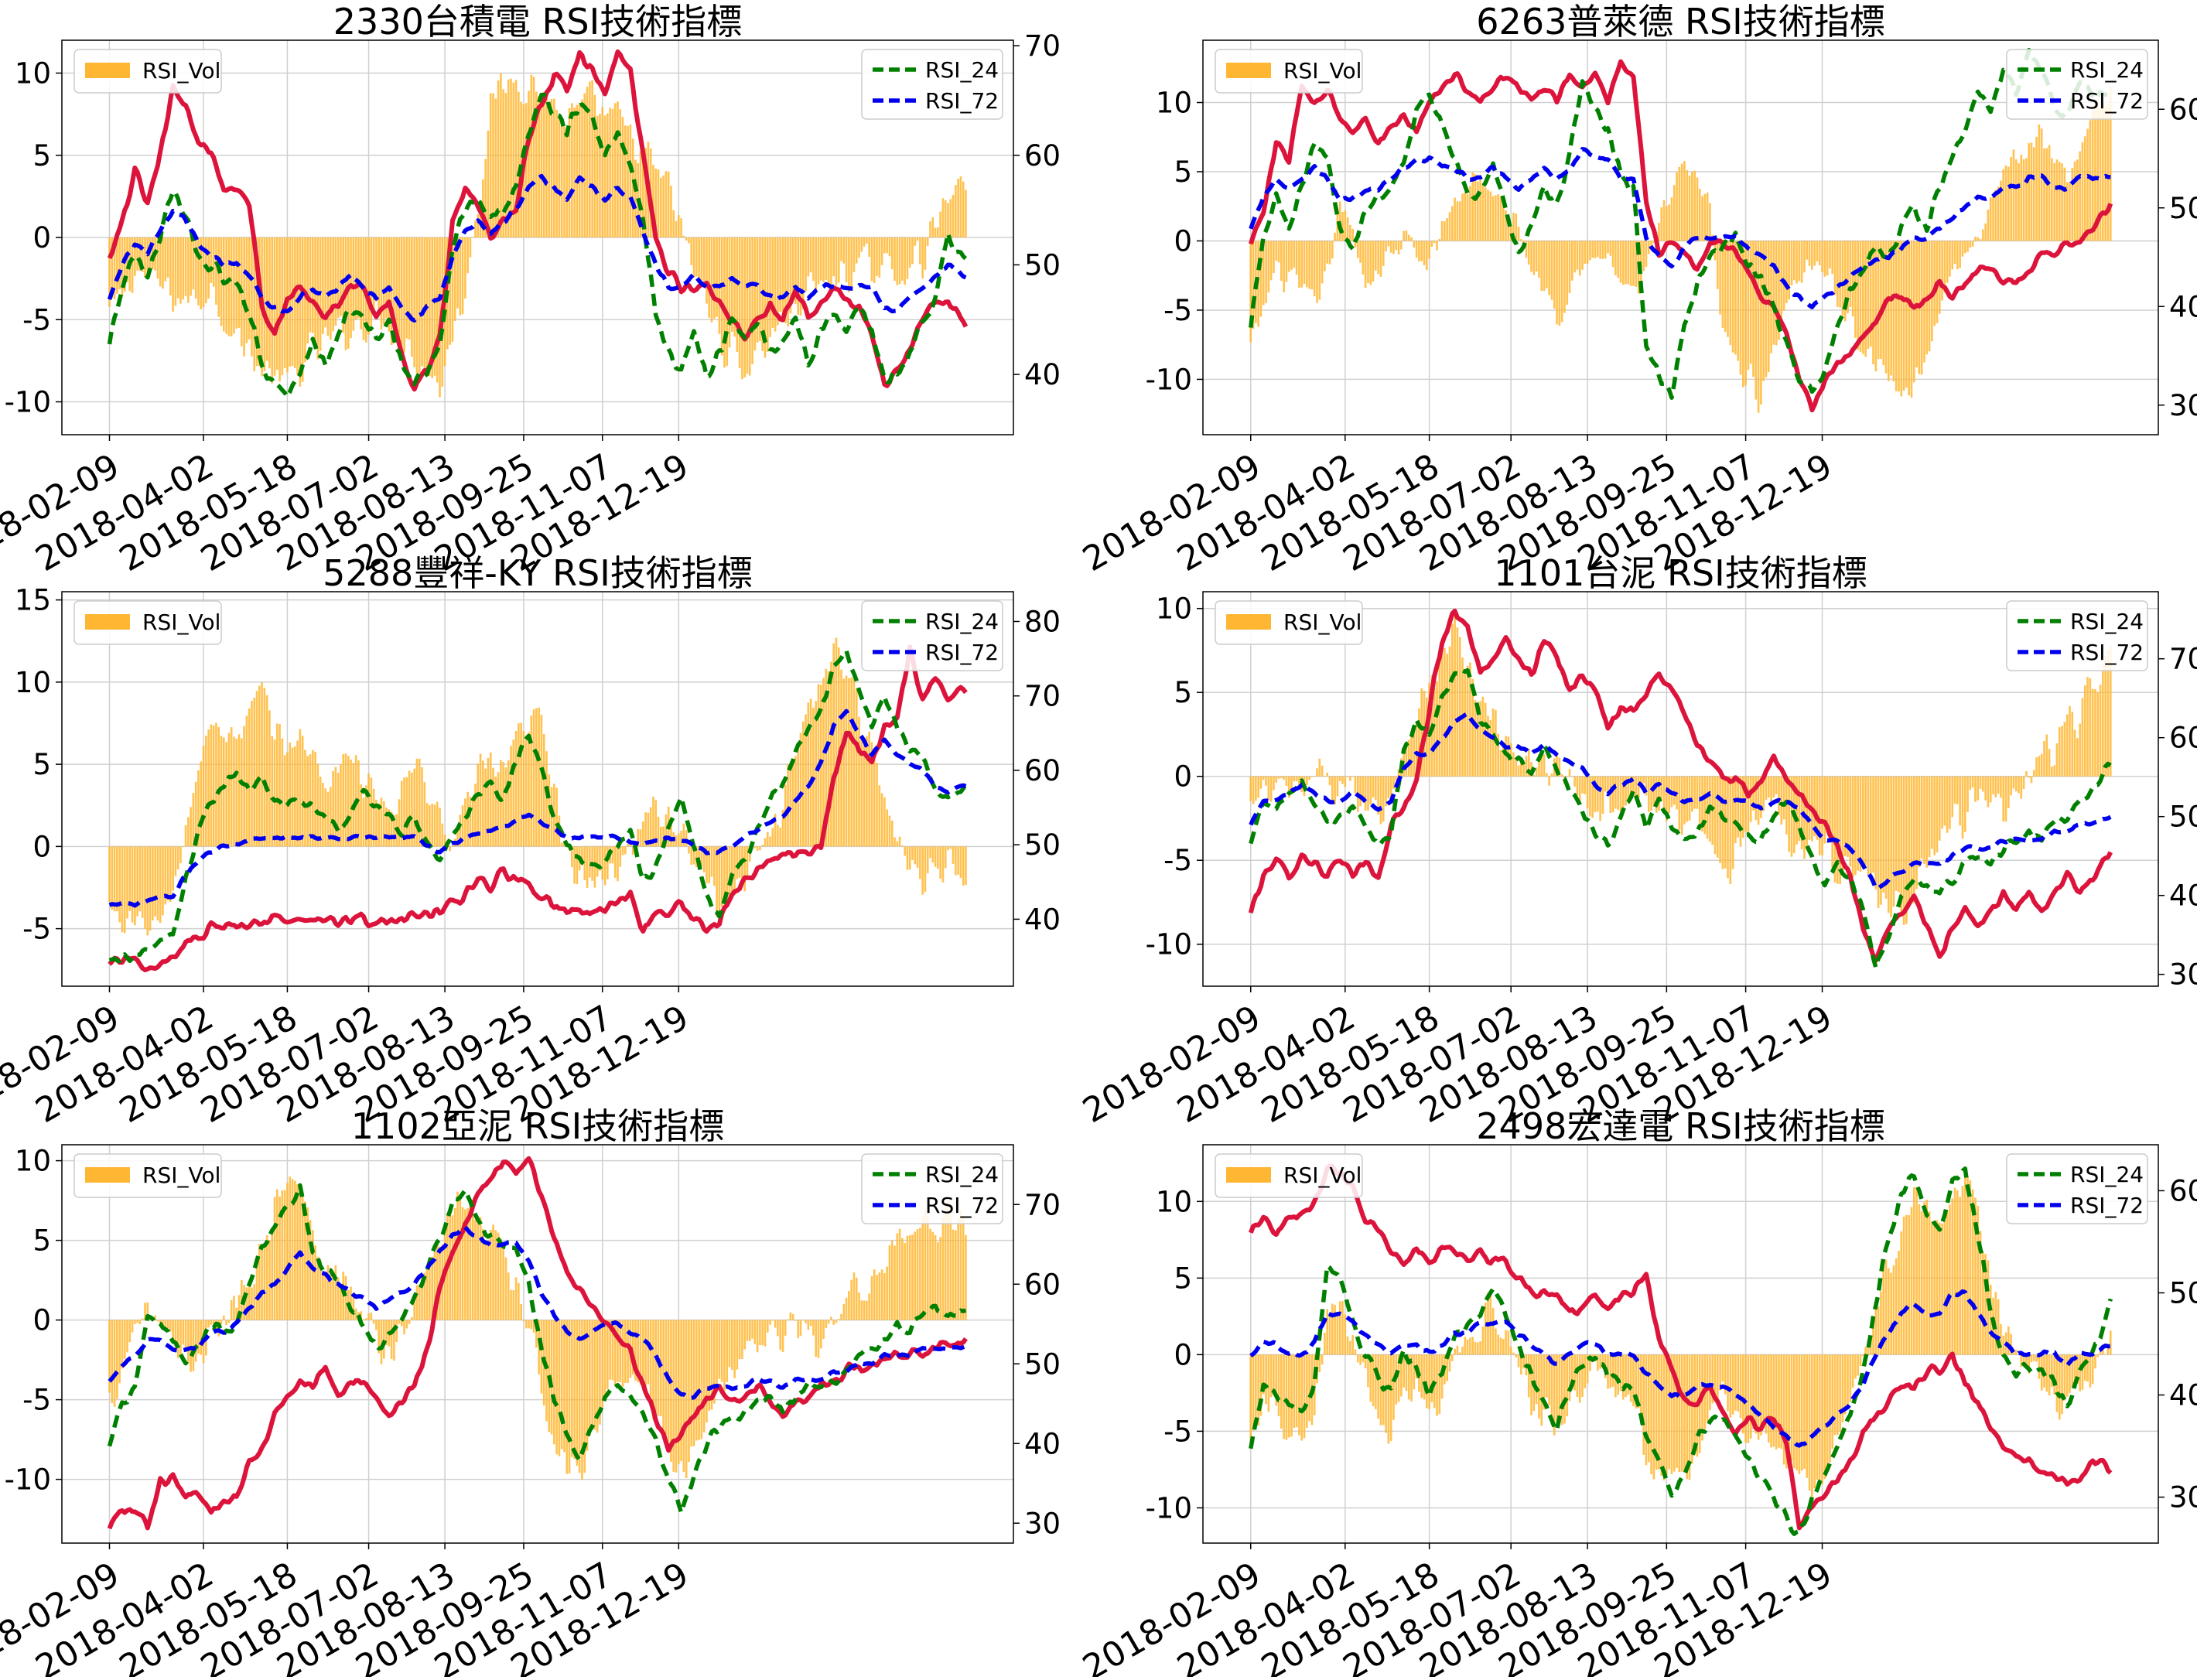 The width and height of the screenshot is (2197, 1680). Describe the element at coordinates (2107, 622) in the screenshot. I see `legend-rsi24-label: RSI_24` at that location.